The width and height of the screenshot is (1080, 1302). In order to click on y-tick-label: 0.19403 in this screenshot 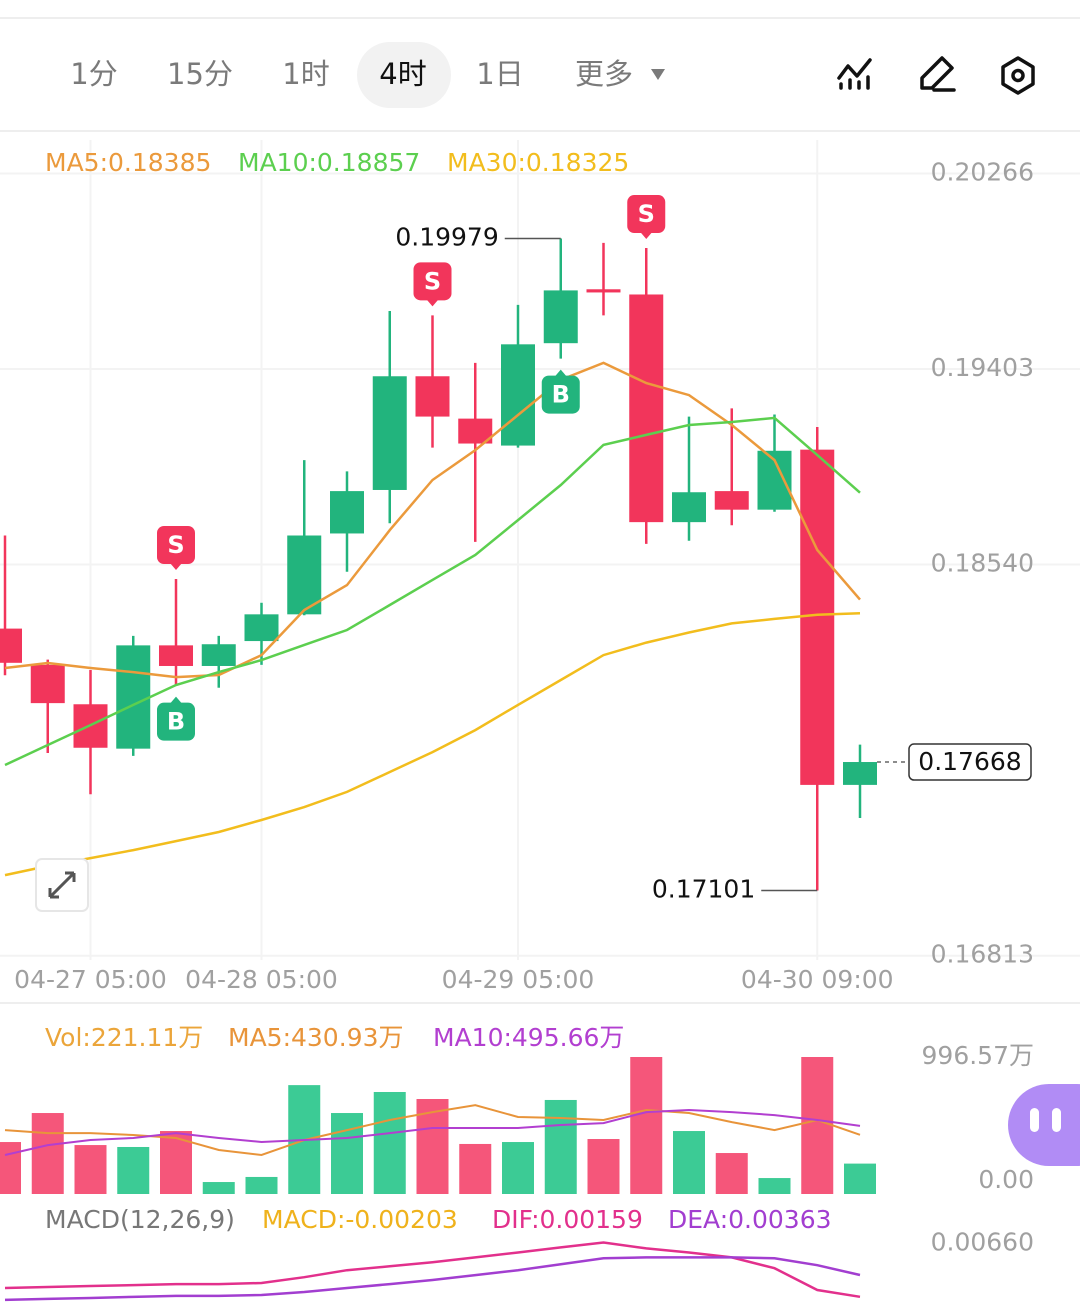, I will do `click(982, 367)`.